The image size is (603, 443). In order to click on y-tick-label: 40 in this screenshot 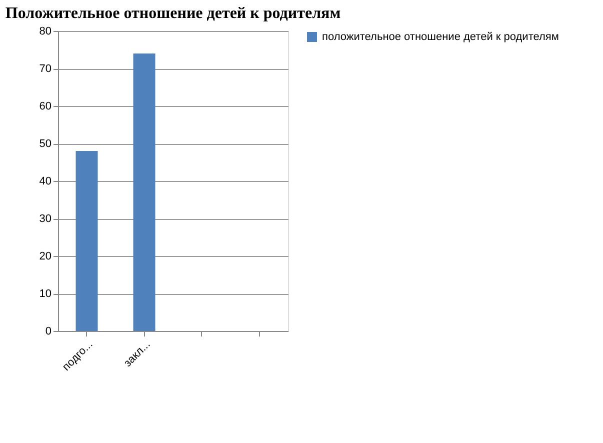, I will do `click(45, 182)`.